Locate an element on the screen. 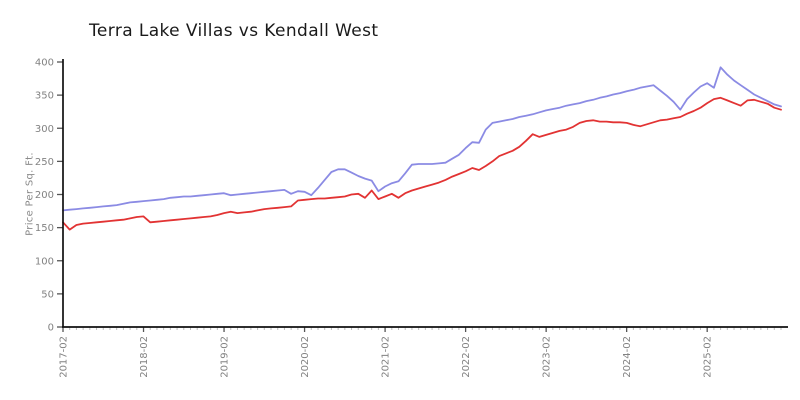 This screenshot has height=400, width=800. y-tick-label: 200 is located at coordinates (44, 195).